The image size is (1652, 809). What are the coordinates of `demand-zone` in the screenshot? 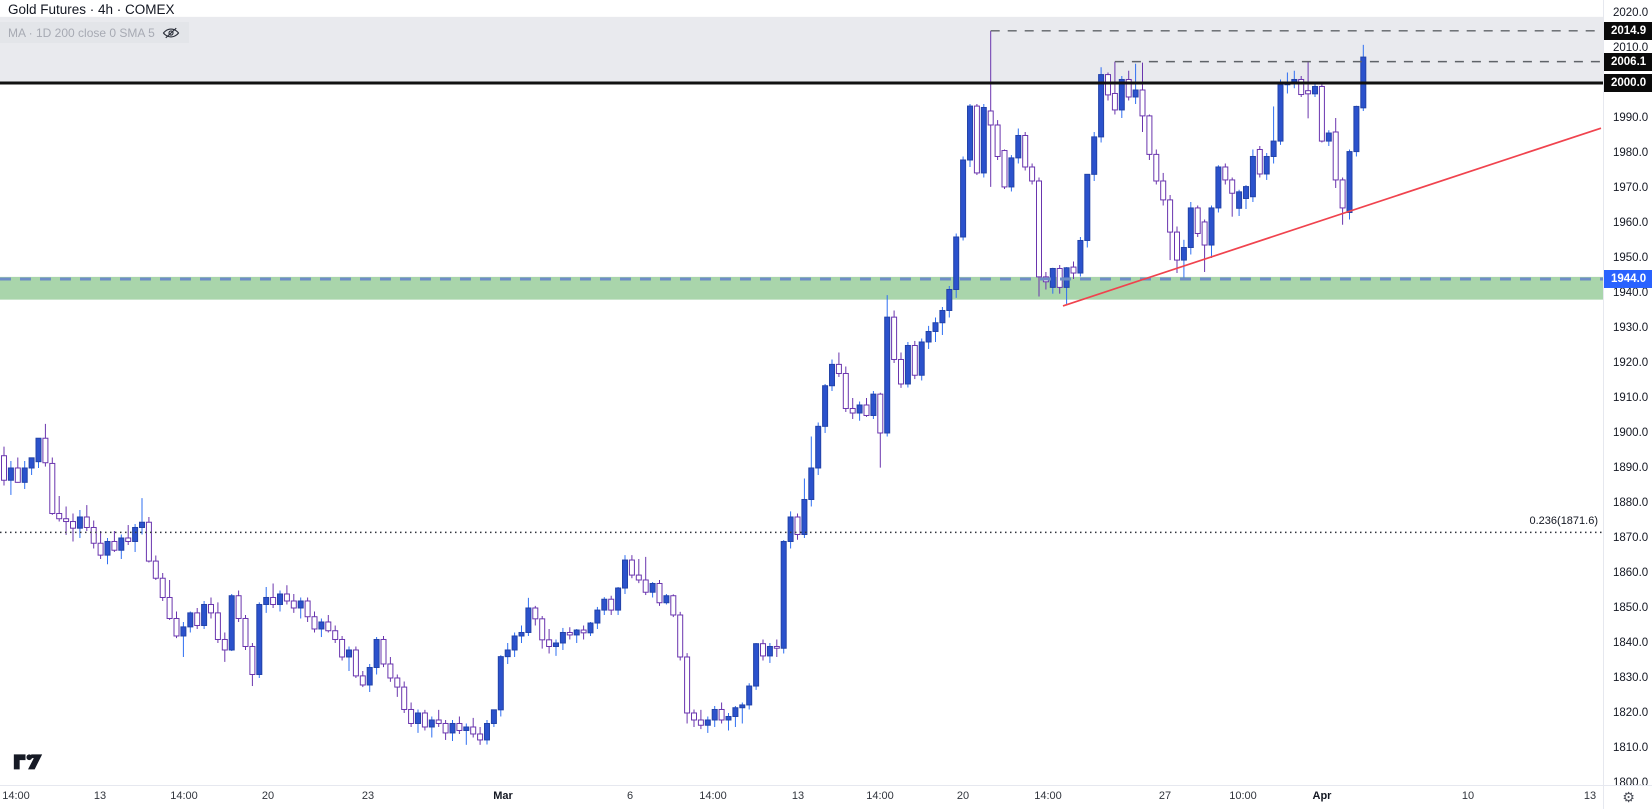 It's located at (801, 288).